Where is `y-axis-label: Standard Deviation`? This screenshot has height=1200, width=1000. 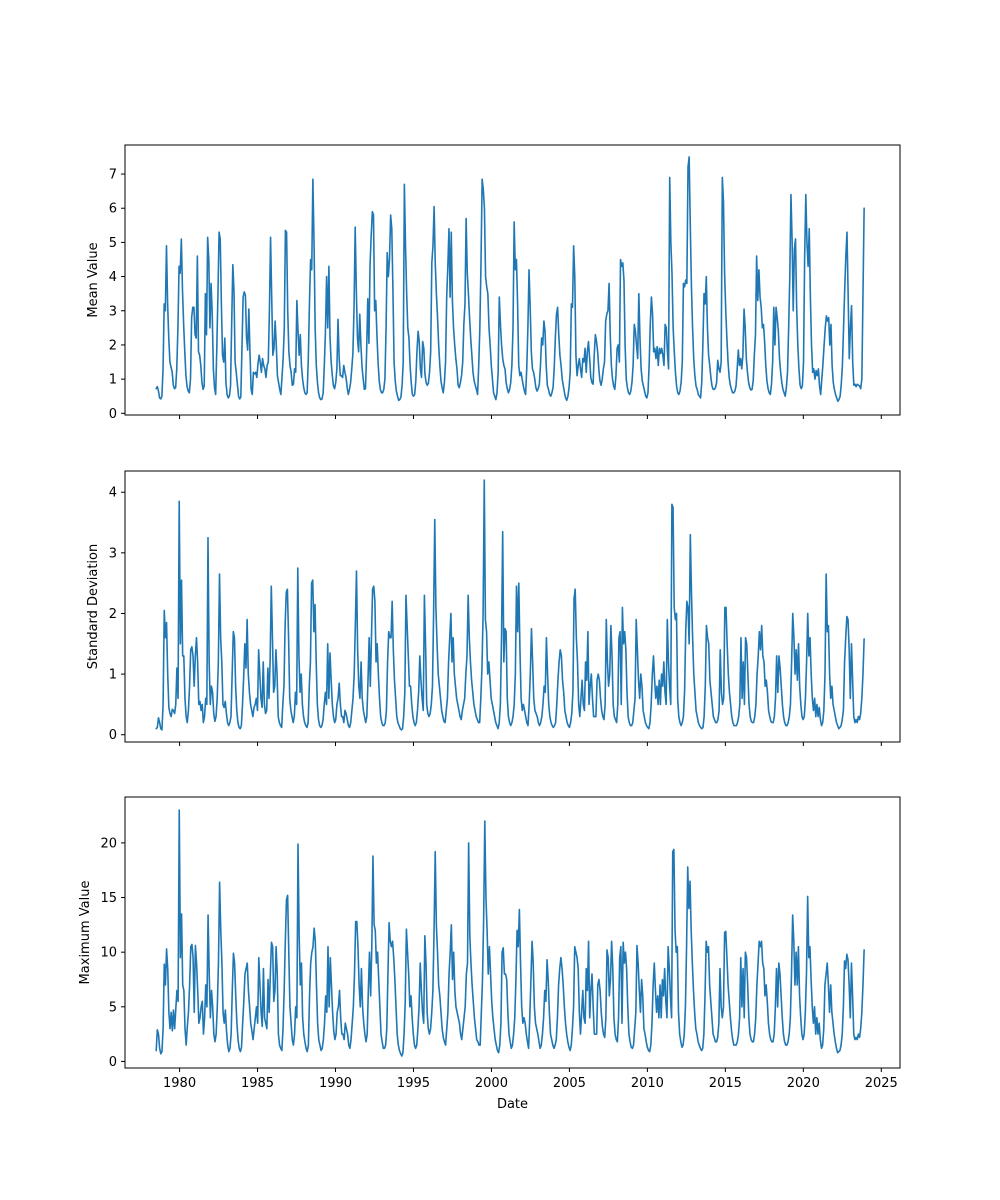
y-axis-label: Standard Deviation is located at coordinates (93, 606).